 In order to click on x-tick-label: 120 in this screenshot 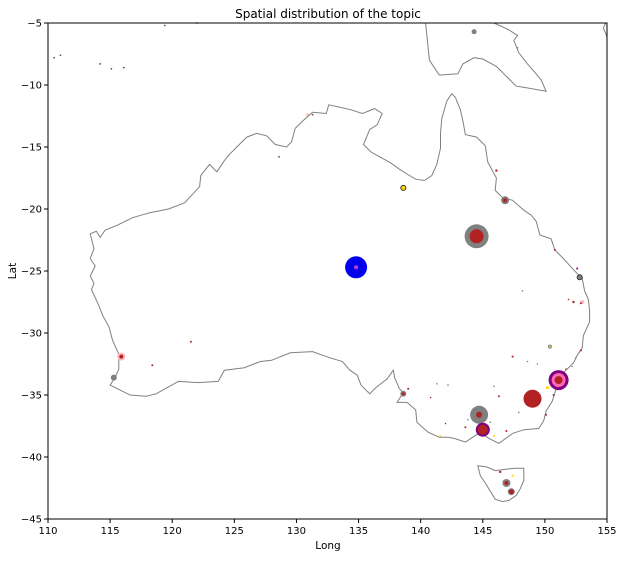, I will do `click(172, 531)`.